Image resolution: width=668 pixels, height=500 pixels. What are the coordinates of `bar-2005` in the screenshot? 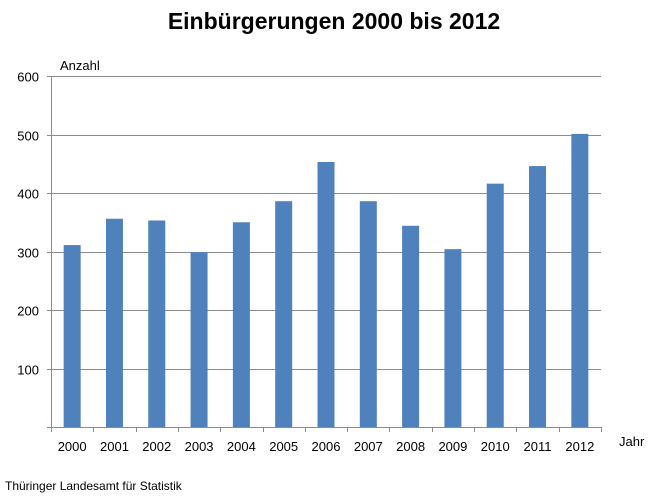 It's located at (284, 314).